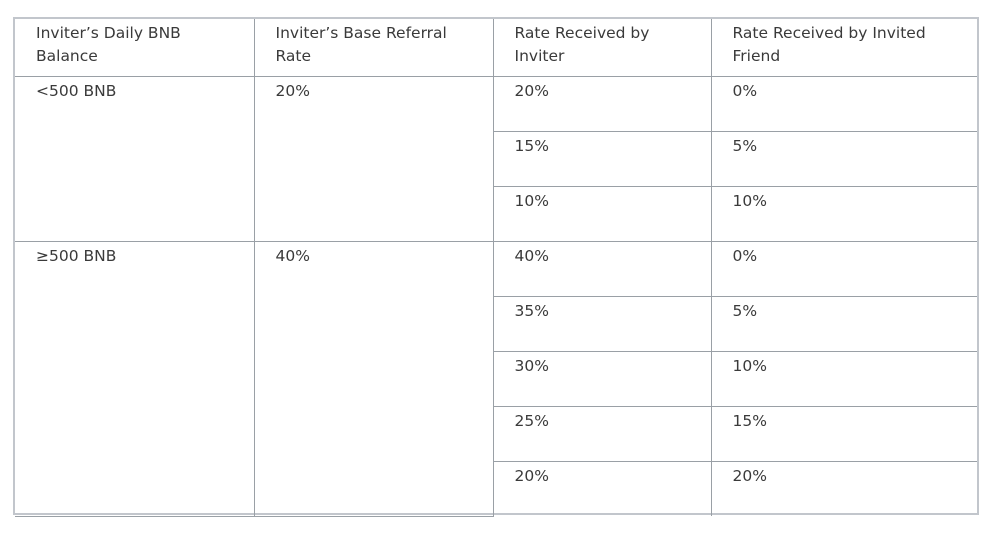 Image resolution: width=993 pixels, height=542 pixels. Describe the element at coordinates (135, 158) in the screenshot. I see `balance-cell: <500 BNB` at that location.